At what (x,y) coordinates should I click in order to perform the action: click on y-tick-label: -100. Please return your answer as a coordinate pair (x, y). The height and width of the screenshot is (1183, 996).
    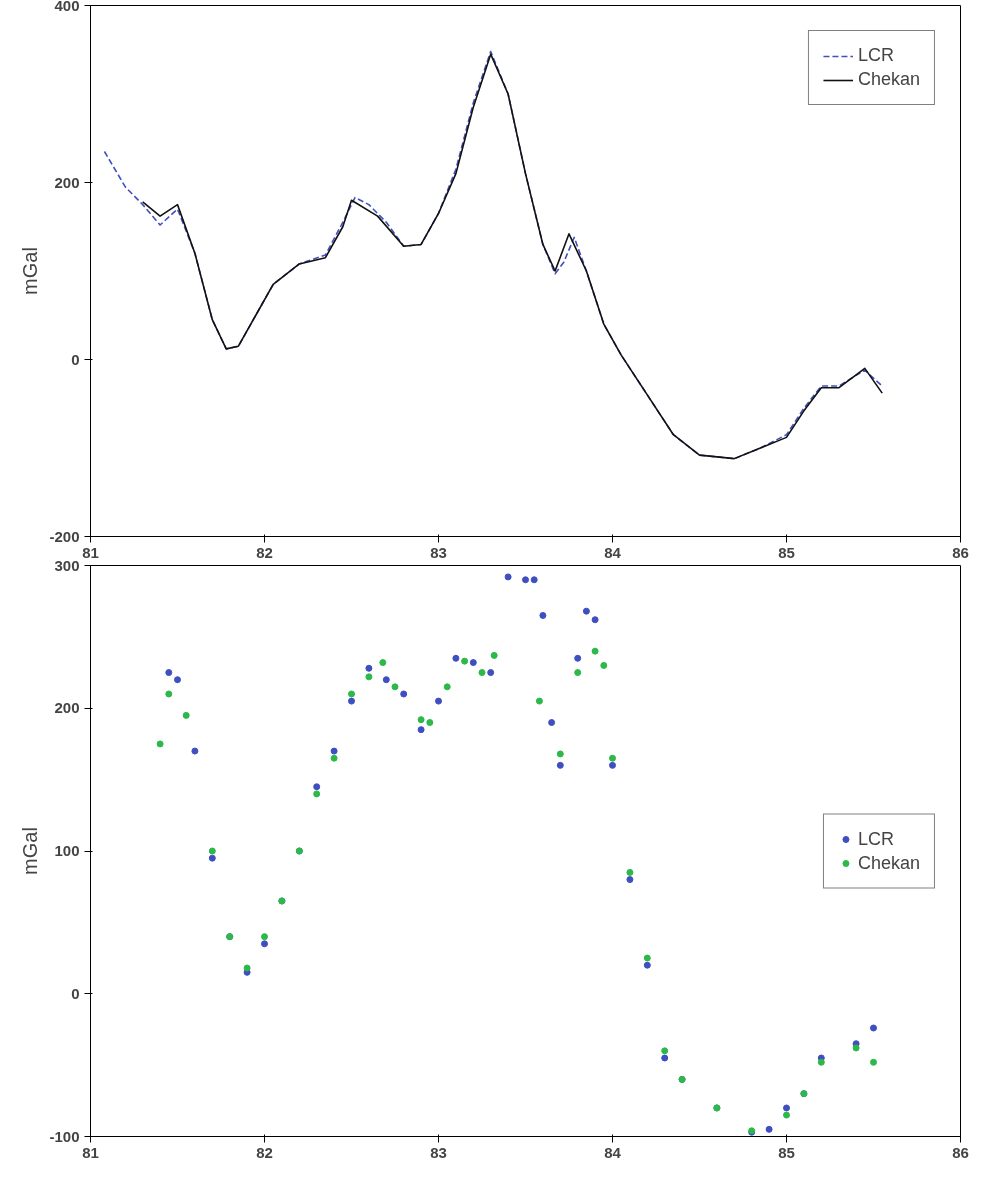
    Looking at the image, I should click on (64, 1136).